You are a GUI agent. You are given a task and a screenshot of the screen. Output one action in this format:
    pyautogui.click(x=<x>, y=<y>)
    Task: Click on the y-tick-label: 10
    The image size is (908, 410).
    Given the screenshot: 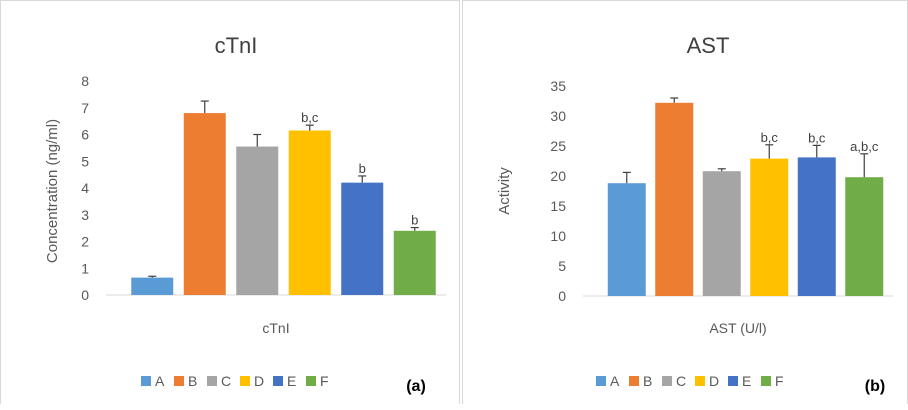 What is the action you would take?
    pyautogui.click(x=558, y=236)
    